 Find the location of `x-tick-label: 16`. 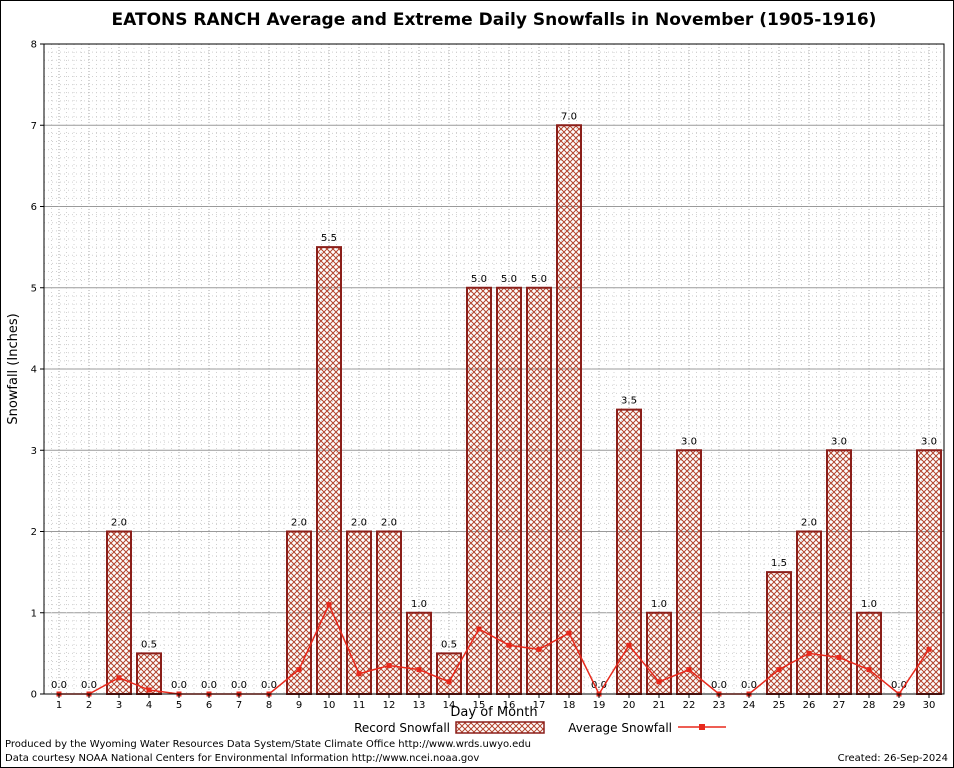

x-tick-label: 16 is located at coordinates (509, 705).